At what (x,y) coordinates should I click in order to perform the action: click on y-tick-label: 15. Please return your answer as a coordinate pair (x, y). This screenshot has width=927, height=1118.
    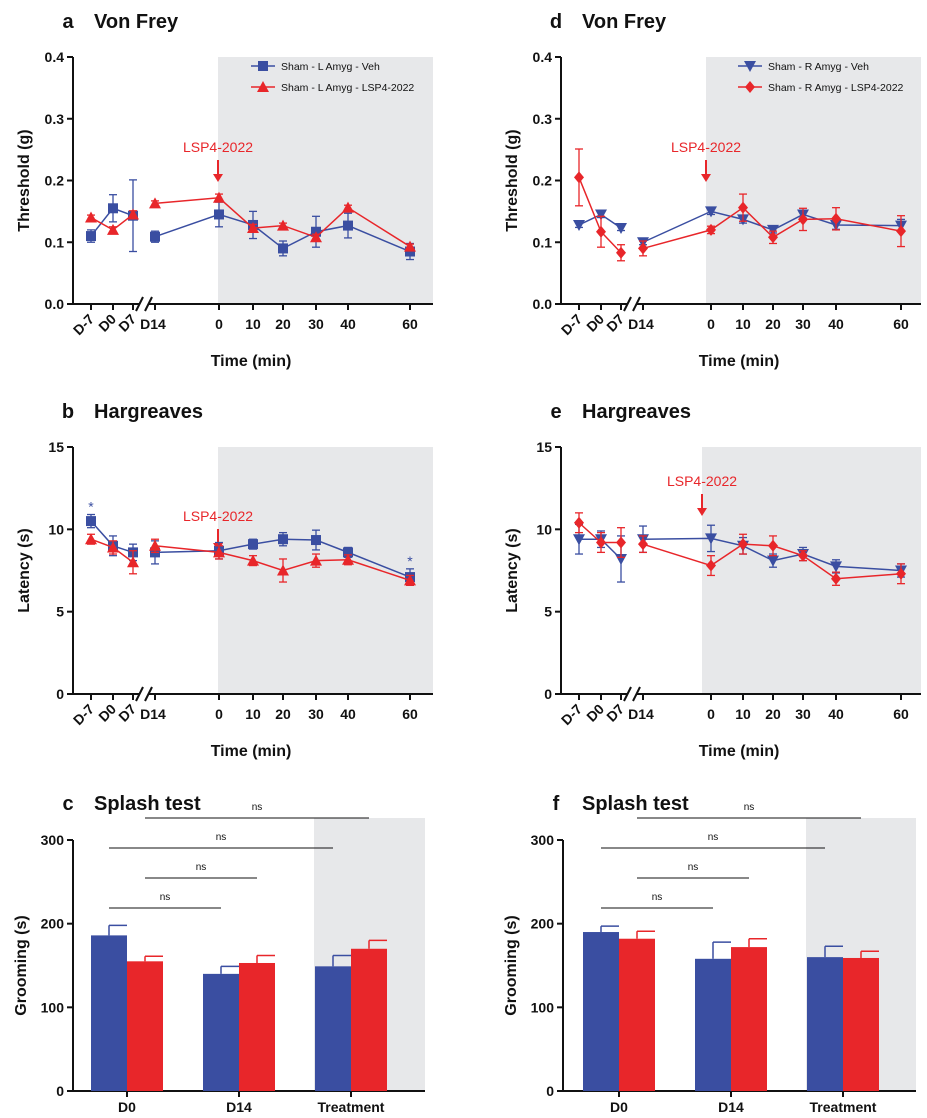
    Looking at the image, I should click on (56, 447).